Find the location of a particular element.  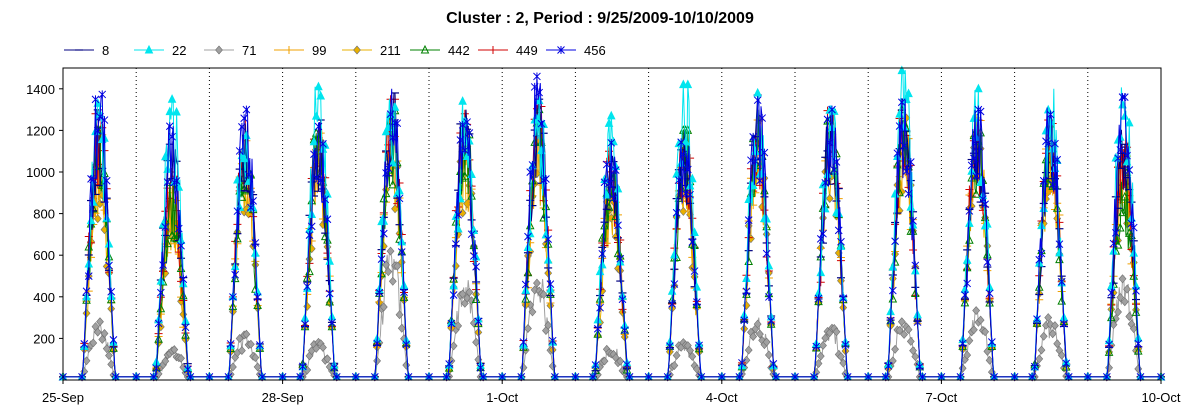

legend-label: 211 is located at coordinates (390, 50).